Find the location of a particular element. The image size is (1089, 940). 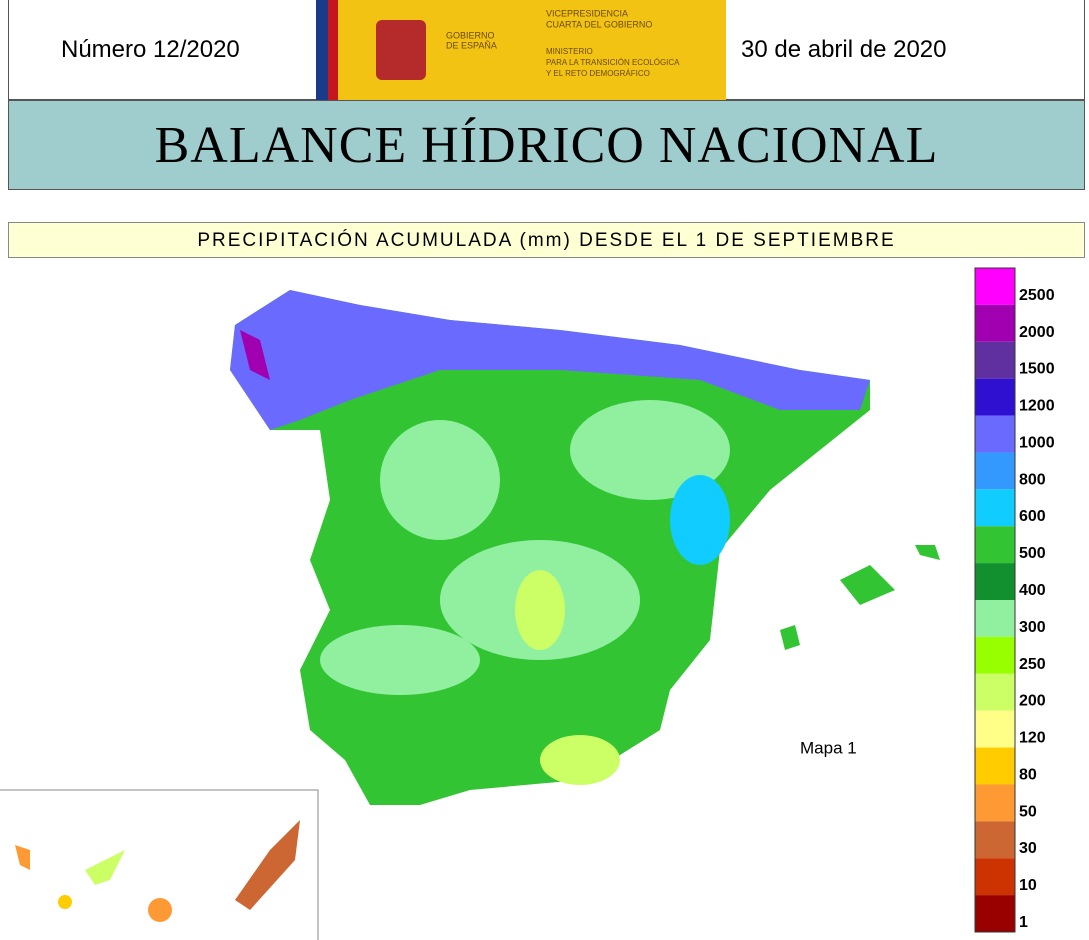

title: BALANCE HÍDRICO NACIONAL is located at coordinates (546, 145).